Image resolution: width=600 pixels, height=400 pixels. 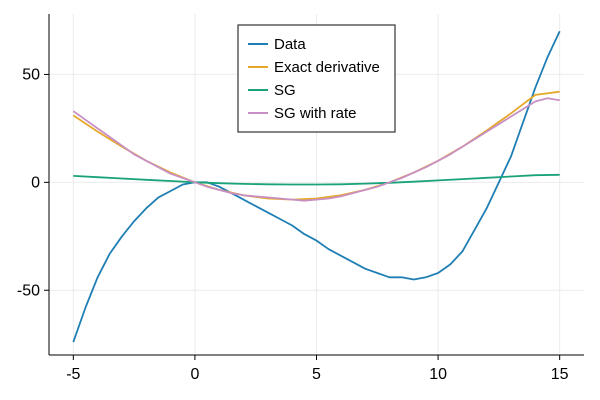 I want to click on legend-box, so click(x=316, y=78).